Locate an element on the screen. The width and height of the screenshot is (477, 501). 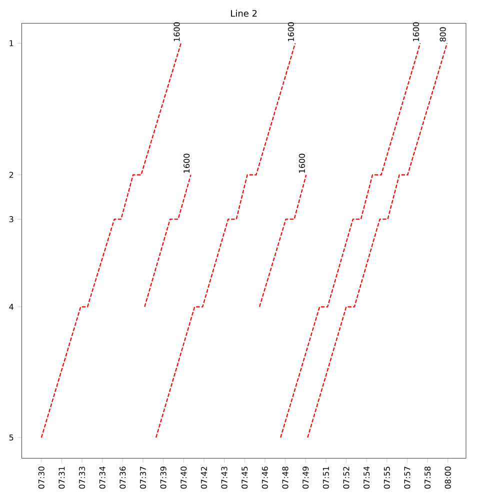
text: 3 is located at coordinates (11, 219).